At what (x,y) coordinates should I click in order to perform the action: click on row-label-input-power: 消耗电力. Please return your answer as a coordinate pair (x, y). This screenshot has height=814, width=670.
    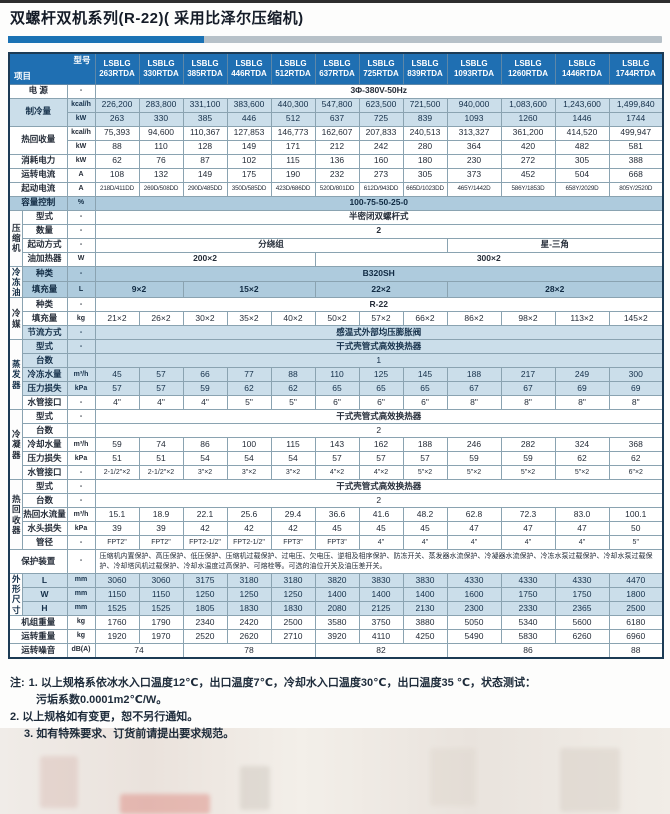
    Looking at the image, I should click on (38, 161).